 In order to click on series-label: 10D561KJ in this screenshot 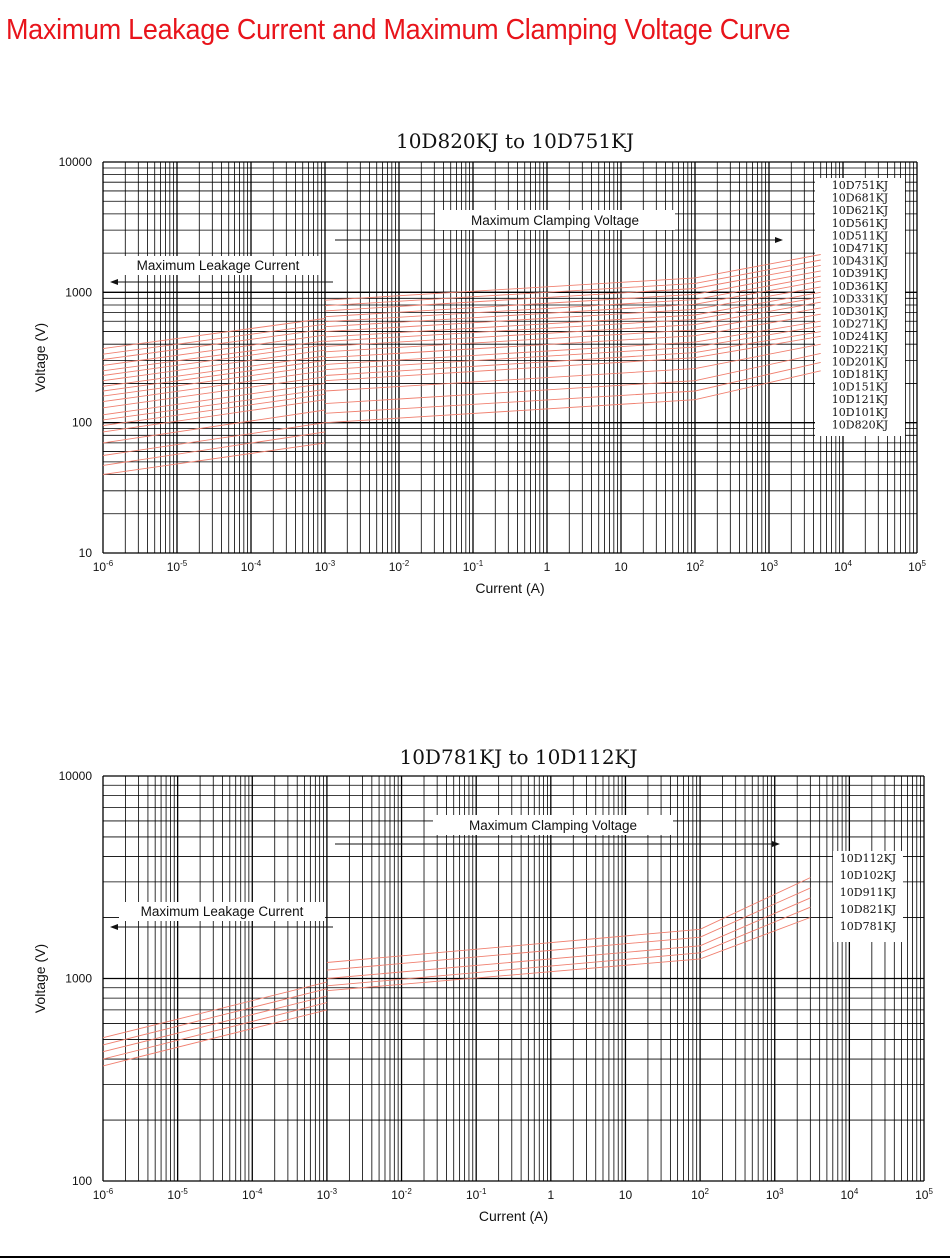, I will do `click(860, 223)`.